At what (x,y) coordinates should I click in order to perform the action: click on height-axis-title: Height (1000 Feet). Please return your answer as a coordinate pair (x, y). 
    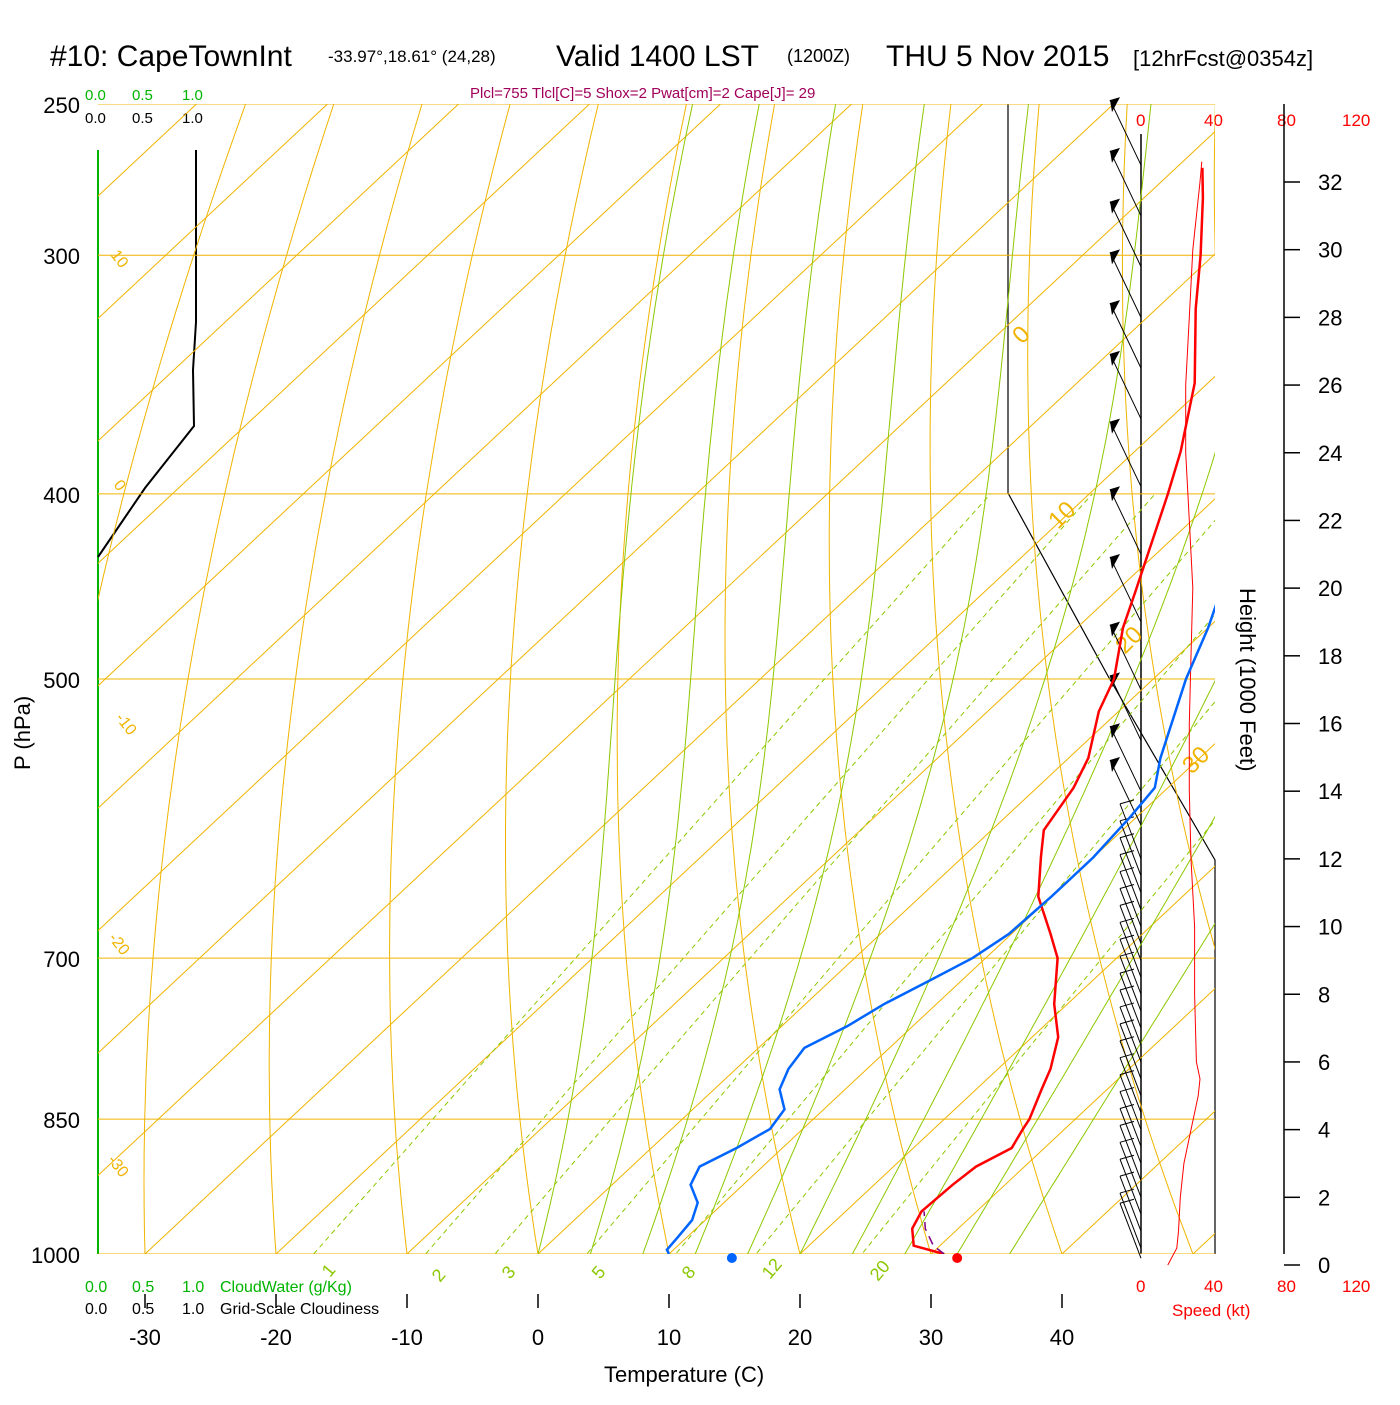
    Looking at the image, I should click on (1247, 679).